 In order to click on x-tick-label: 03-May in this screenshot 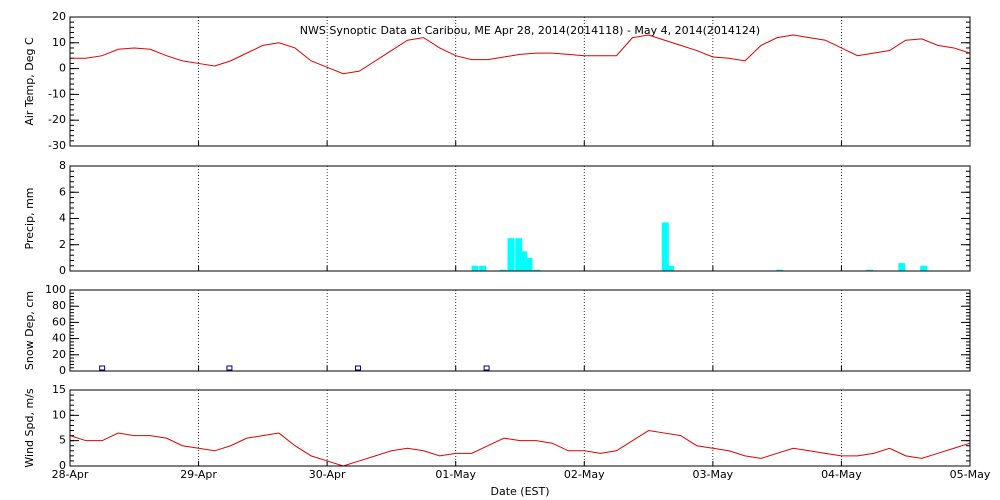, I will do `click(712, 474)`.